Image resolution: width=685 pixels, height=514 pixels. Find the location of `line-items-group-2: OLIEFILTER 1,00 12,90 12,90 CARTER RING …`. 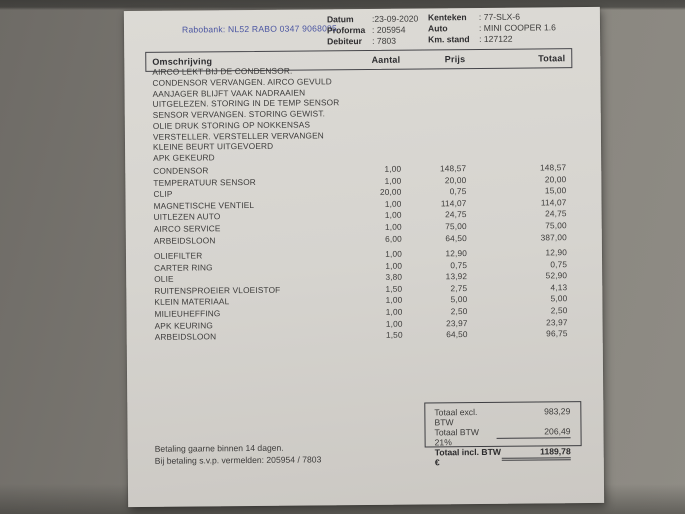

line-items-group-2: OLIEFILTER 1,00 12,90 12,90 CARTER RING … is located at coordinates (361, 295).